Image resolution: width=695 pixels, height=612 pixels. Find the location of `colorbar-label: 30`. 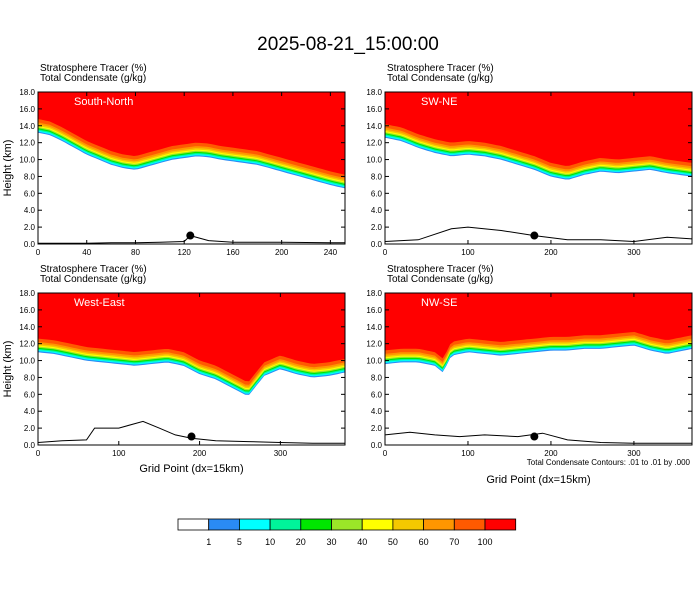

colorbar-label: 30 is located at coordinates (331, 542).